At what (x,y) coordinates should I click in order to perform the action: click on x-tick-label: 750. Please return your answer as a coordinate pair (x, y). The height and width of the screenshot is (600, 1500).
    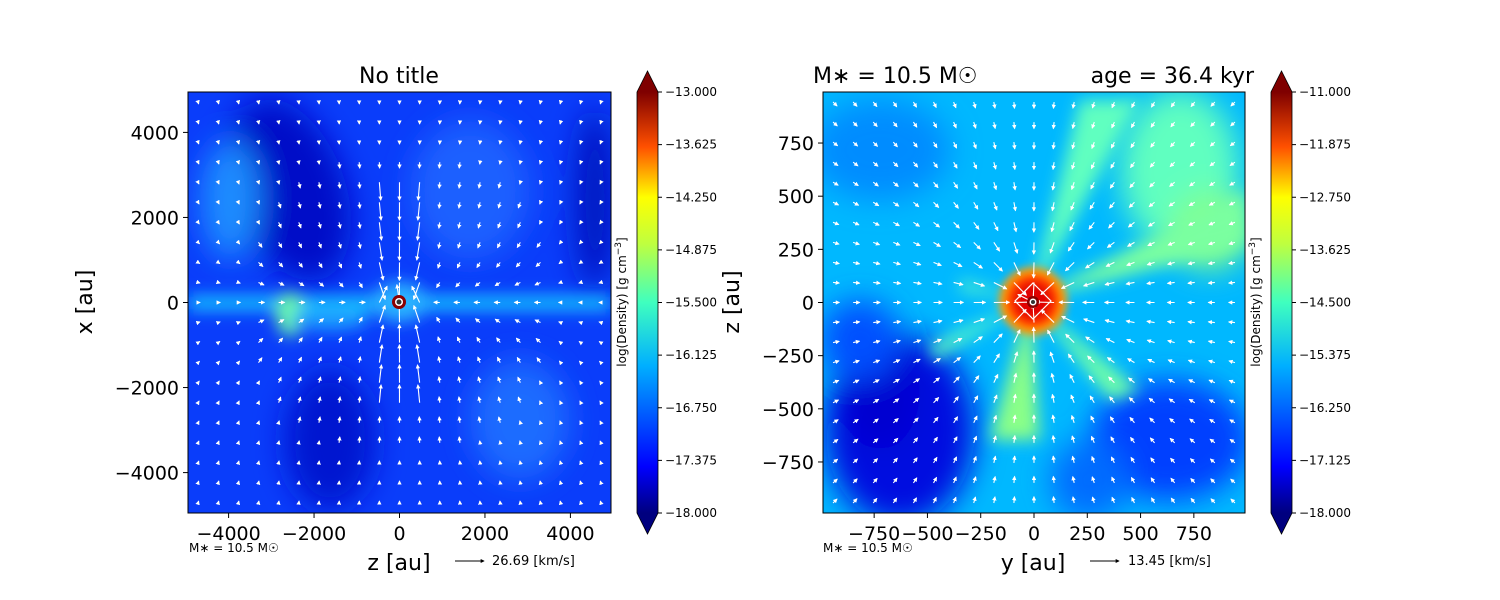
    Looking at the image, I should click on (1194, 534).